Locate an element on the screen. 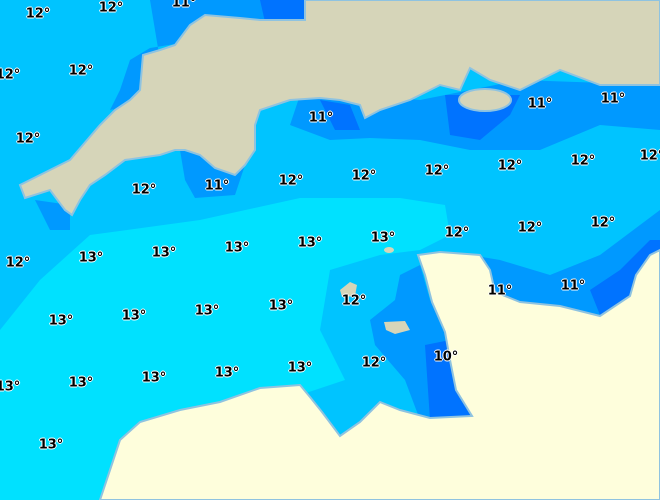 This screenshot has height=500, width=660. zone-11-north is located at coordinates (210, 55).